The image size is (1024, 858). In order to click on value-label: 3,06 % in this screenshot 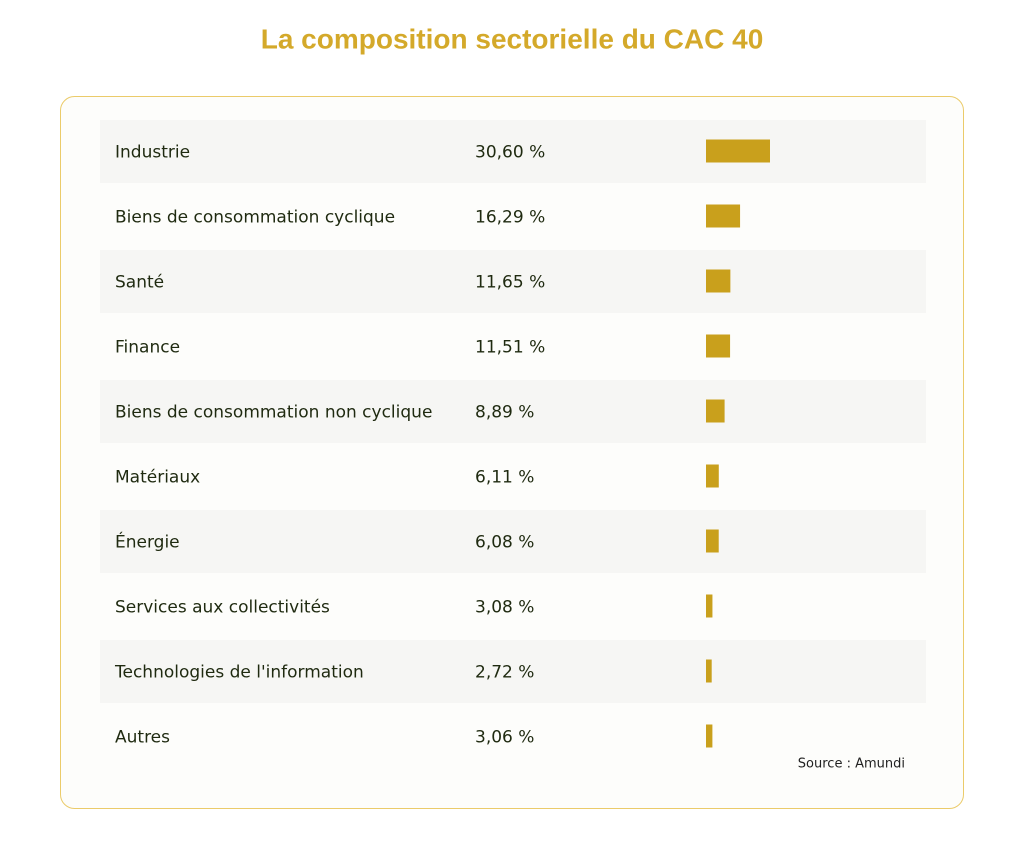, I will do `click(504, 738)`.